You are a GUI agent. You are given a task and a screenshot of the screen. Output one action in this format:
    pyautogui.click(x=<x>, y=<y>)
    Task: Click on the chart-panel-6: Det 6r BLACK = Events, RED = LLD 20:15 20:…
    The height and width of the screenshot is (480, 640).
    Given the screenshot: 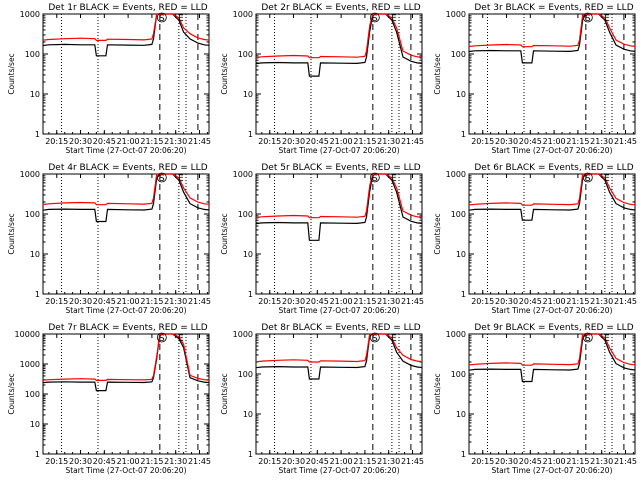 What is the action you would take?
    pyautogui.click(x=532, y=240)
    